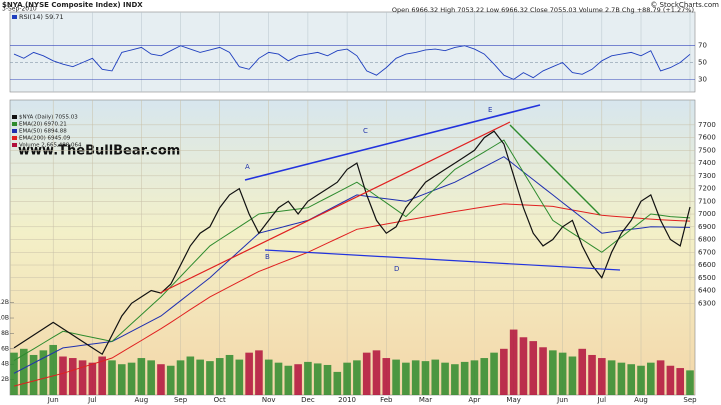  What do you see at coordinates (53, 400) in the screenshot?
I see `x-tick-label: Jun` at bounding box center [53, 400].